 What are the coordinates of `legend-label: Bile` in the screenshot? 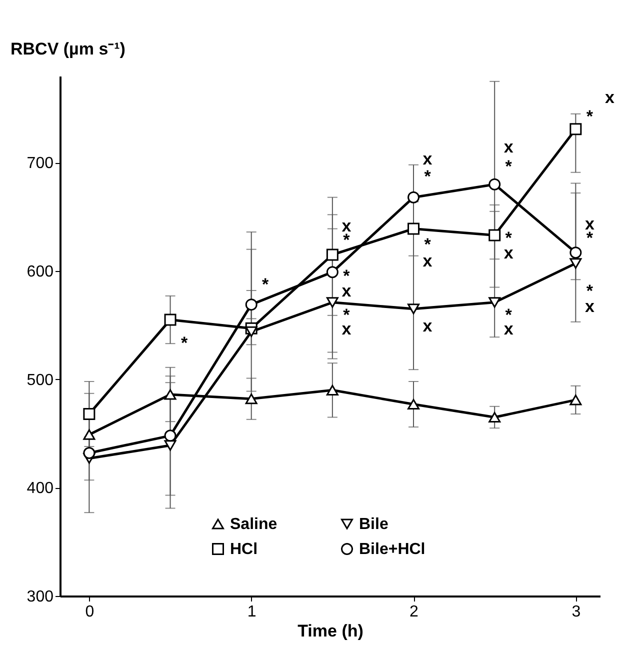 It's located at (373, 524).